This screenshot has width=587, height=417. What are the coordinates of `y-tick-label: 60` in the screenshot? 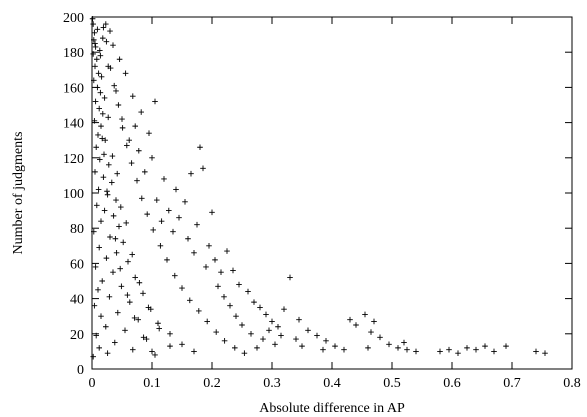 It's located at (77, 264).